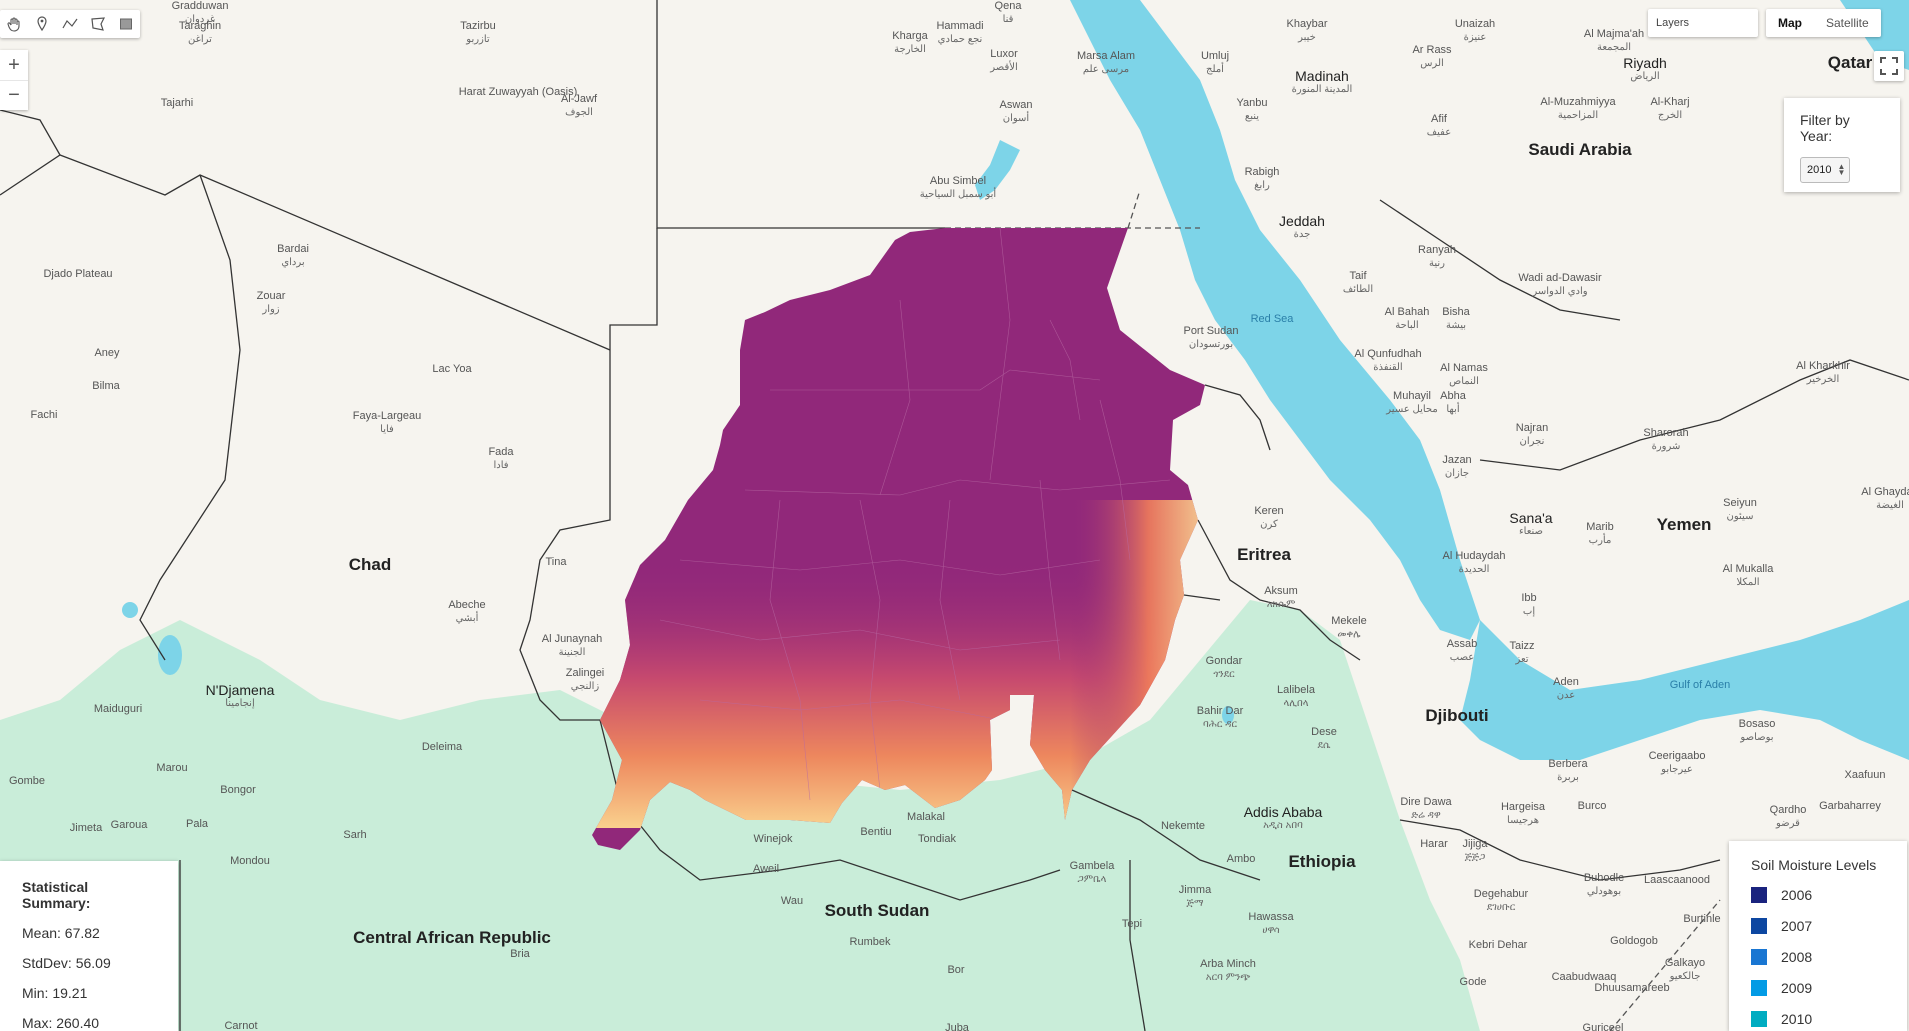 This screenshot has width=1909, height=1031. I want to click on legend-label: 2007, so click(1797, 926).